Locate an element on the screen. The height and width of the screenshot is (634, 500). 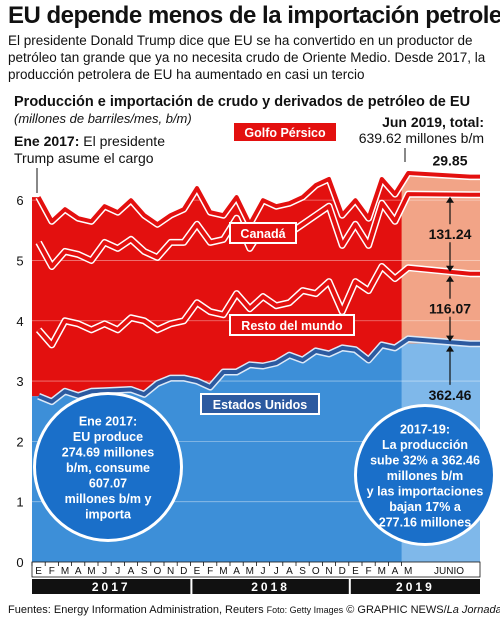
start-annotation-line2: Trump asume el cargo is located at coordinates (84, 158).